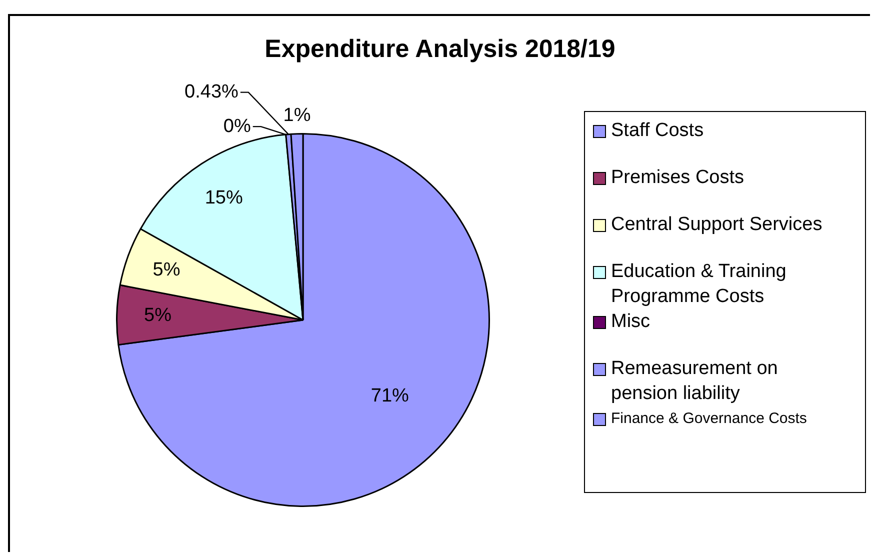  I want to click on legend-label: Finance & Governance Costs, so click(709, 419).